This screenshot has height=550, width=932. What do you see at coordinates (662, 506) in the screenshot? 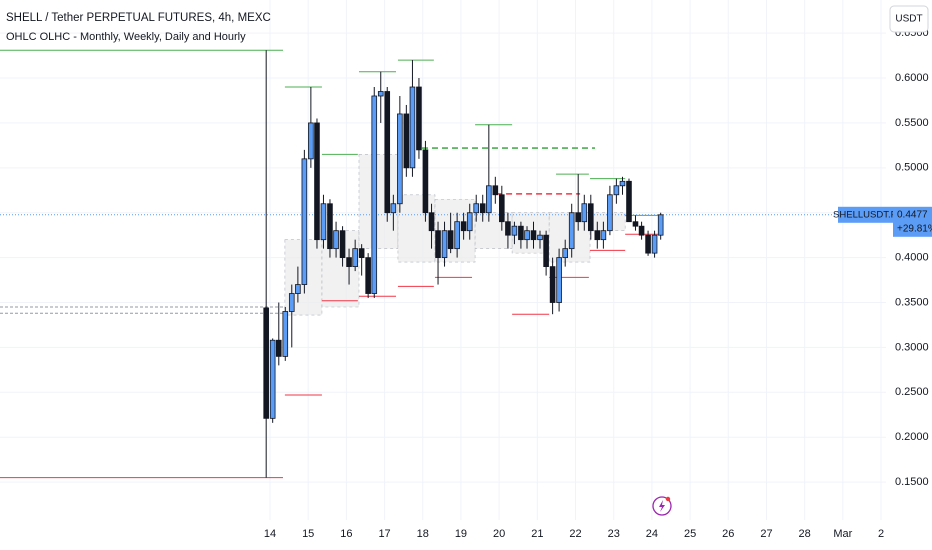
I see `flash-icon` at bounding box center [662, 506].